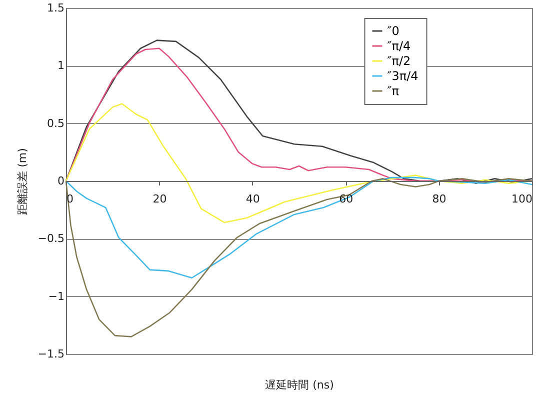 The width and height of the screenshot is (559, 403). I want to click on y-tick-label: −1, so click(56, 296).